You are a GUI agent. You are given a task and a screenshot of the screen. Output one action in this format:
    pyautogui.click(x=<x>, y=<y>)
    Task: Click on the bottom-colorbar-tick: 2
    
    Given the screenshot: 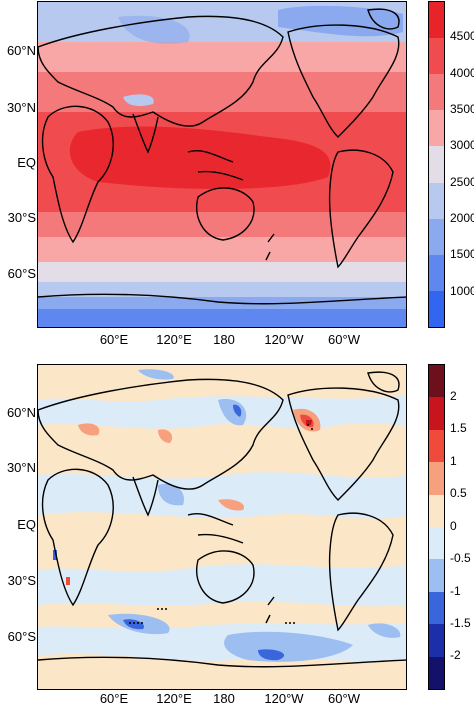 What is the action you would take?
    pyautogui.click(x=453, y=396)
    